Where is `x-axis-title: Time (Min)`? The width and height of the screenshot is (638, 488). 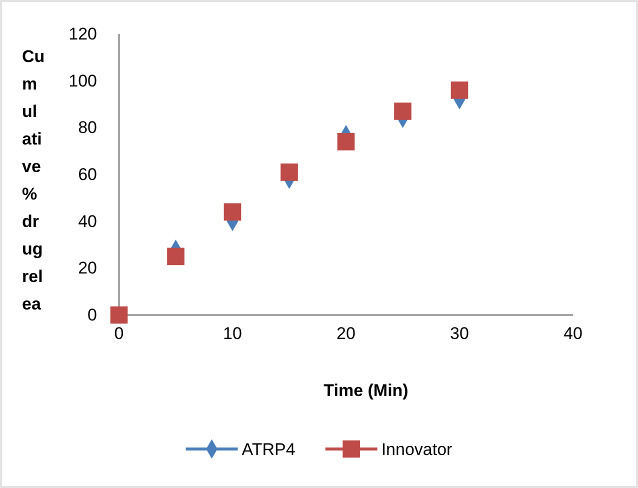 x-axis-title: Time (Min) is located at coordinates (366, 390).